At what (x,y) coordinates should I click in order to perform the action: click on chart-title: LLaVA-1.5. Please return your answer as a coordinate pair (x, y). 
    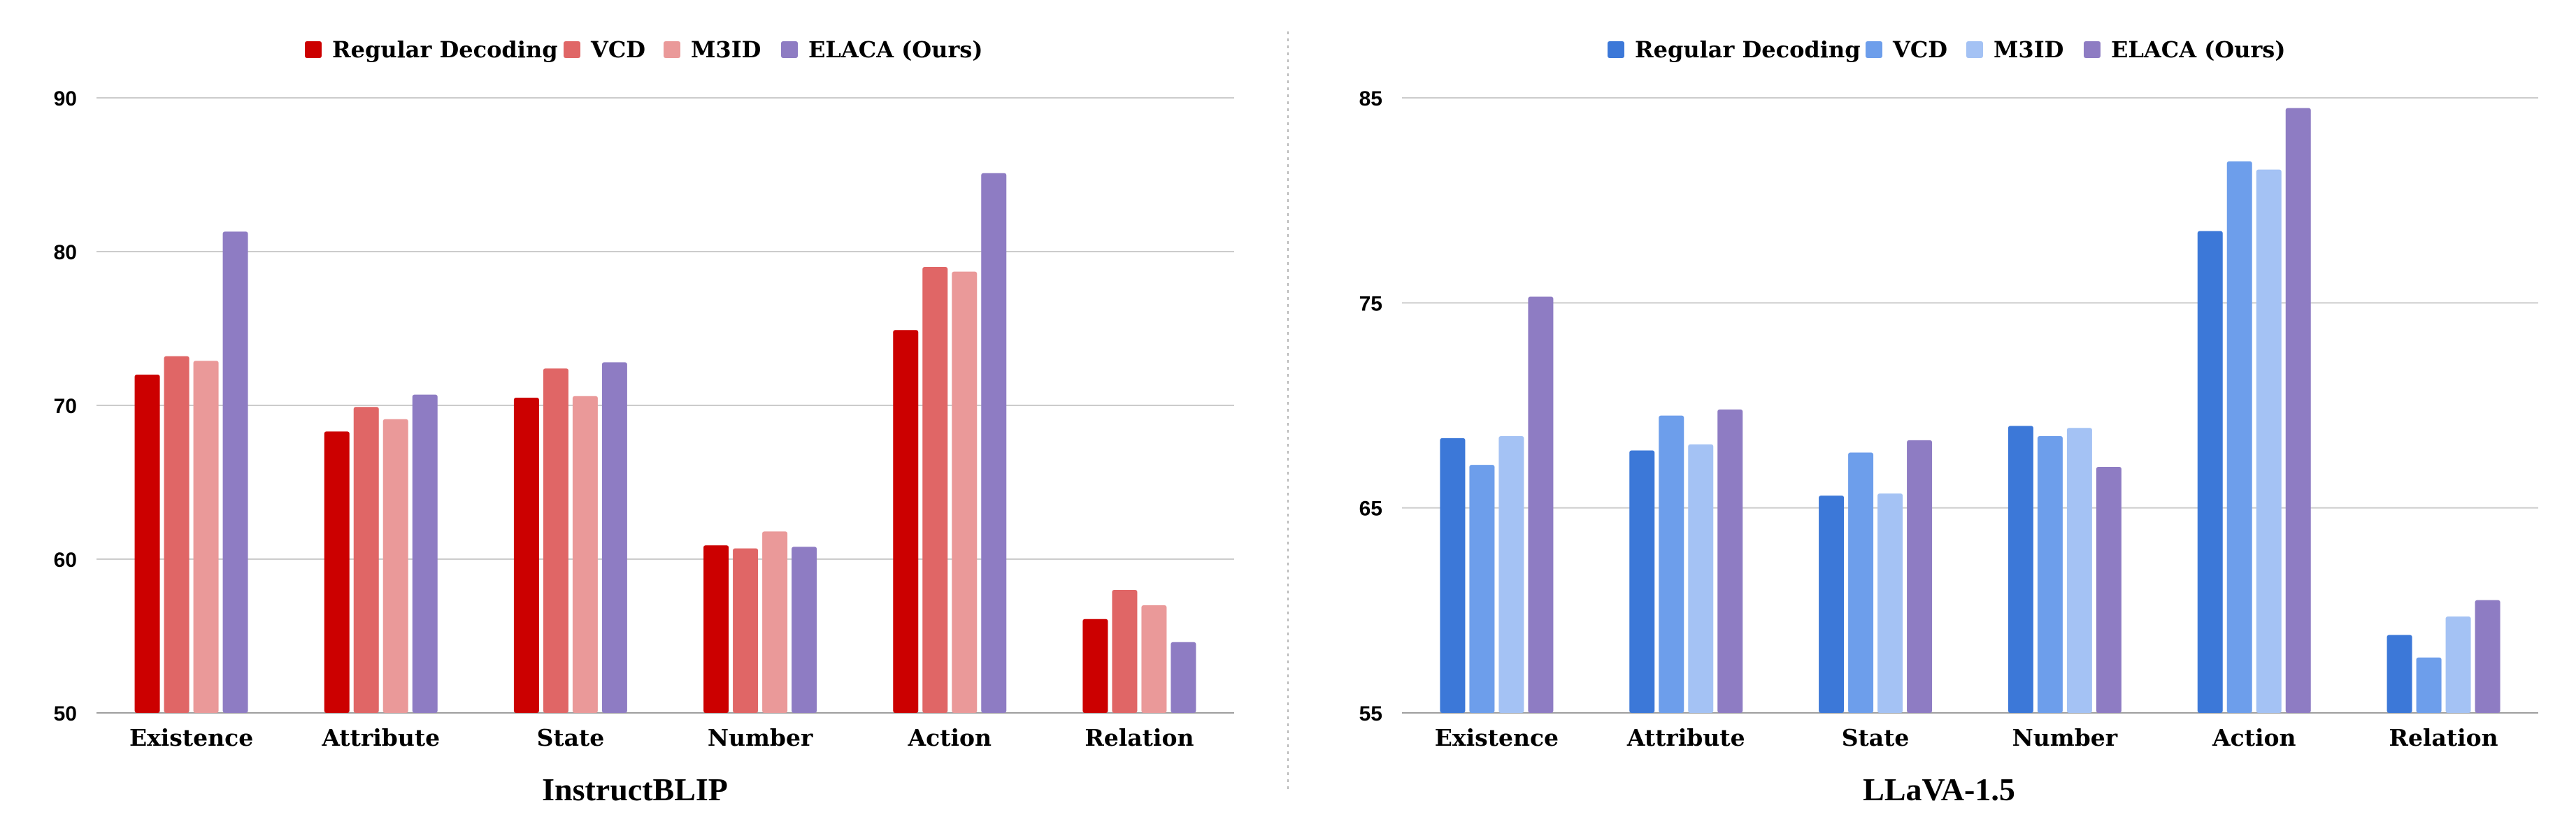
    Looking at the image, I should click on (1939, 789).